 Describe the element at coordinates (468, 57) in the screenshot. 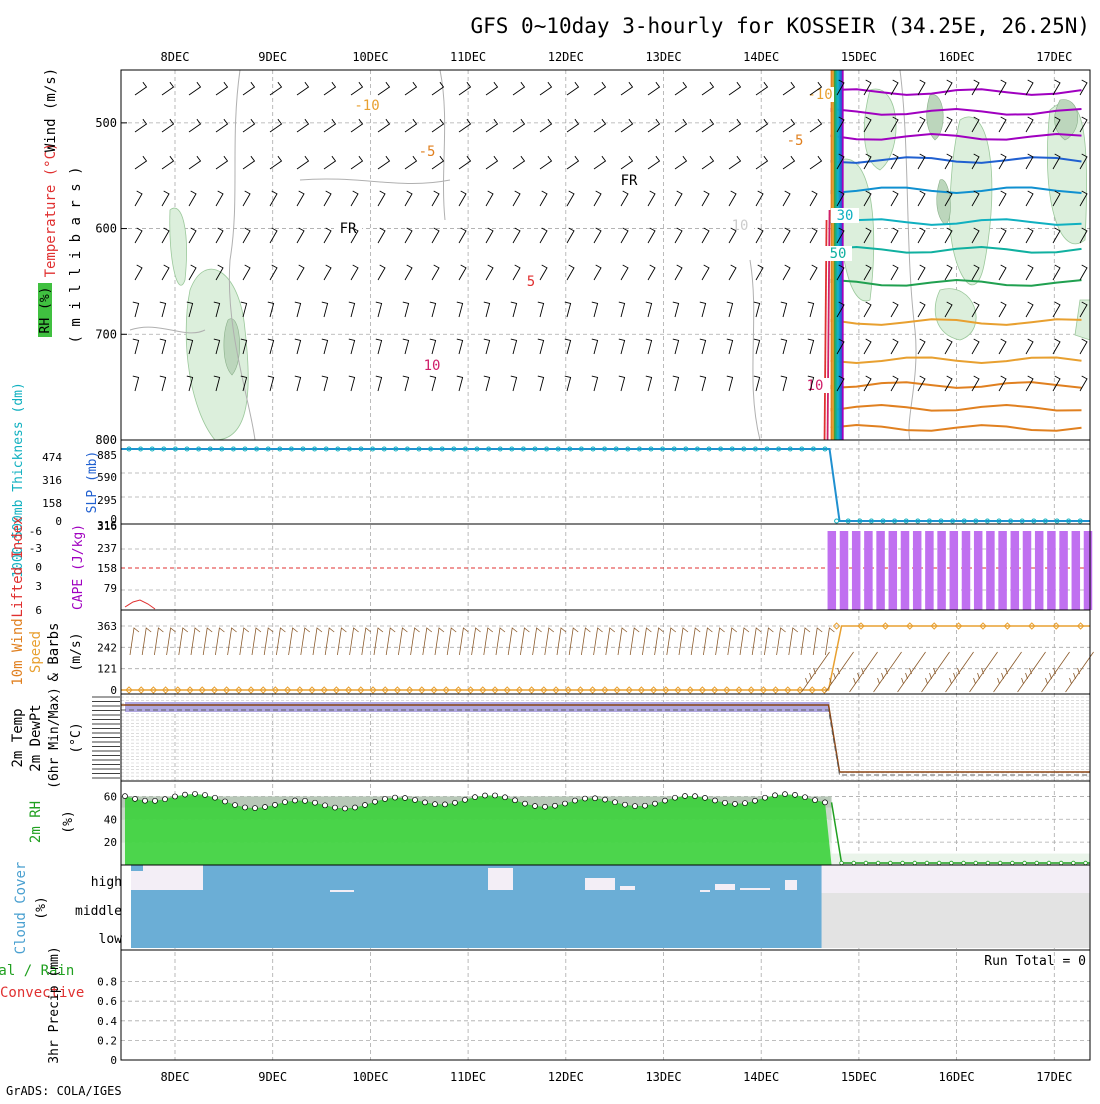

I see `date-label-top: 11DEC` at that location.